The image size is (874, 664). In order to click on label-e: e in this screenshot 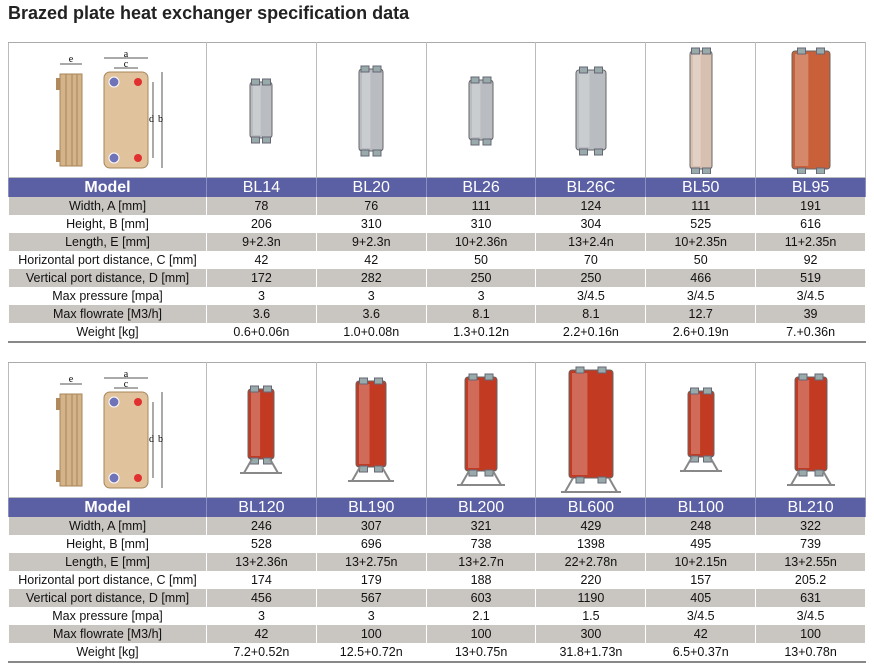, I will do `click(70, 59)`.